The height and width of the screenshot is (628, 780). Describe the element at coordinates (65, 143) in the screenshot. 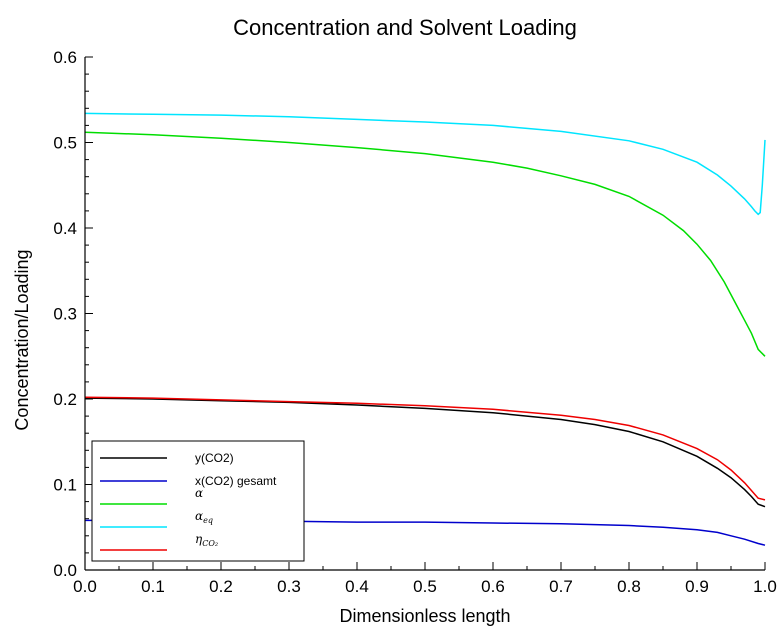

I see `y-tick-label: 0.5` at that location.